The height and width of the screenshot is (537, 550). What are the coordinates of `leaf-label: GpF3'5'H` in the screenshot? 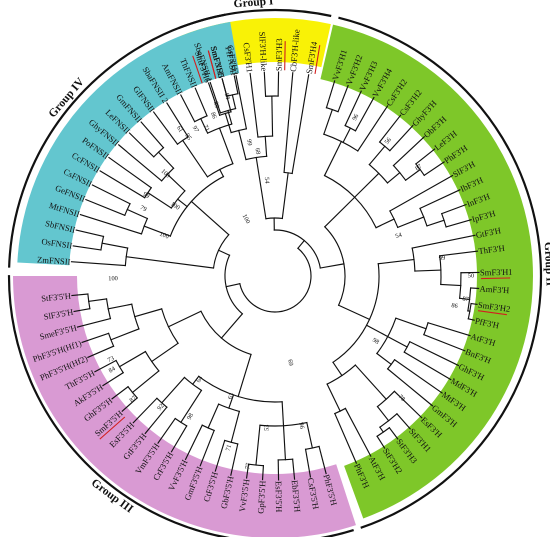 It's located at (261, 497).